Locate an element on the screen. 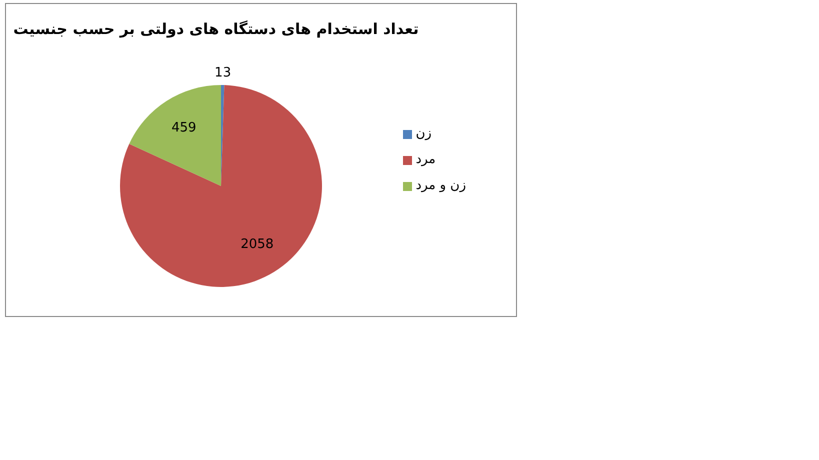 The image size is (819, 460). legend-label: زن و مرد is located at coordinates (441, 186).